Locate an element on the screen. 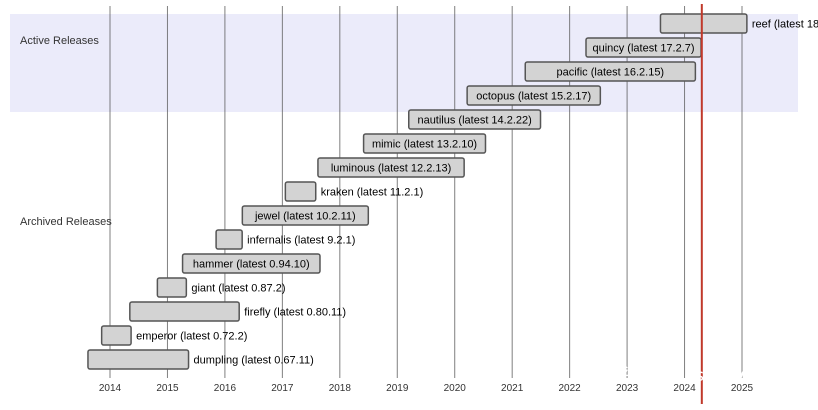 The height and width of the screenshot is (410, 818). release-label: jewel (latest 10.2.11) is located at coordinates (305, 217).